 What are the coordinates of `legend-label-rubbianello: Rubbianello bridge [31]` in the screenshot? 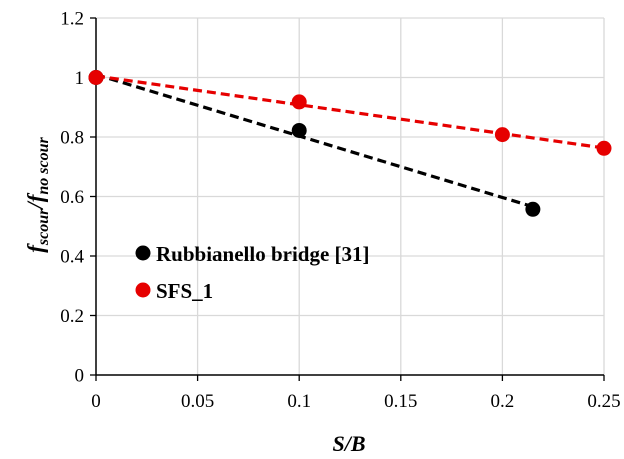 It's located at (263, 254).